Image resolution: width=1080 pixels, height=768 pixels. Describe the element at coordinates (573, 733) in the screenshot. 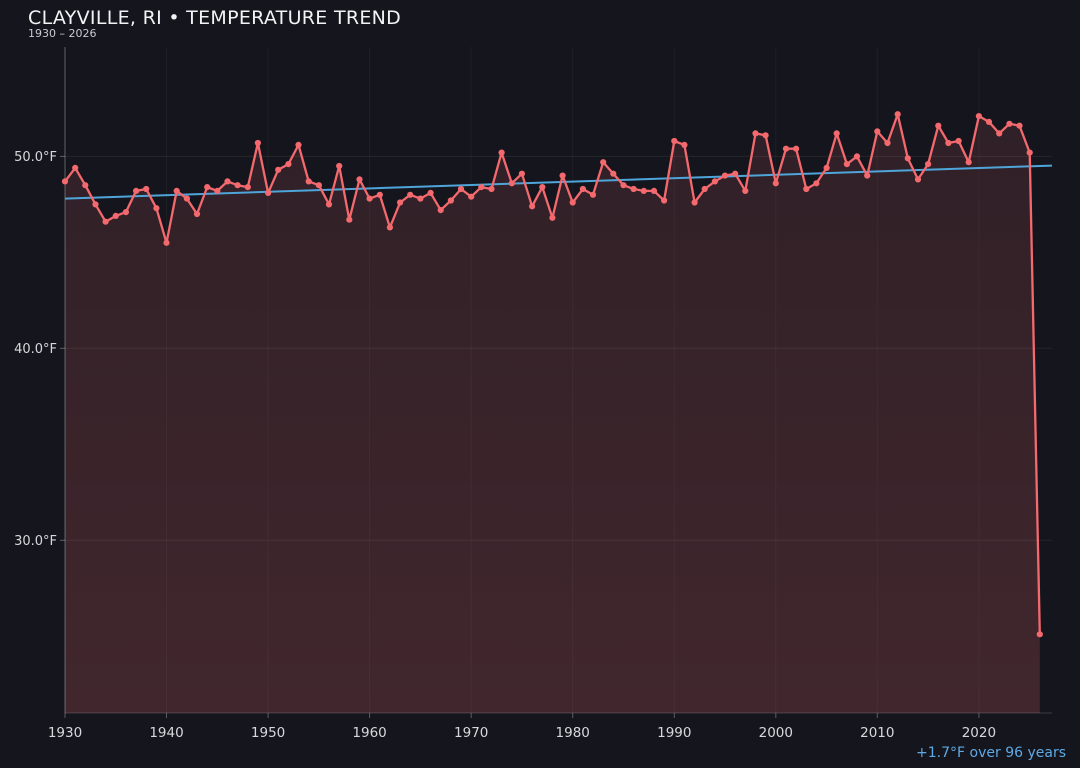

I see `x-tick-label: 1980` at that location.